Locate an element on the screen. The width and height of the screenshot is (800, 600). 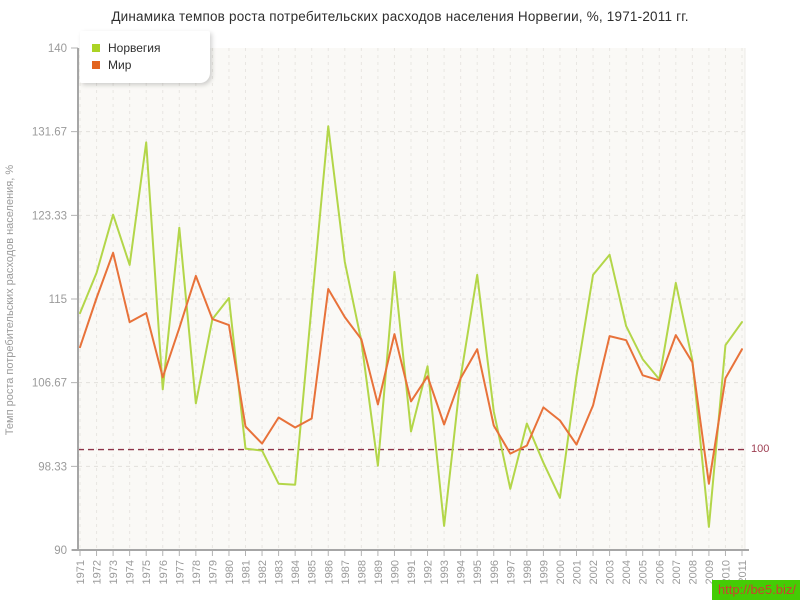
x-tick-label: 2001 is located at coordinates (578, 572).